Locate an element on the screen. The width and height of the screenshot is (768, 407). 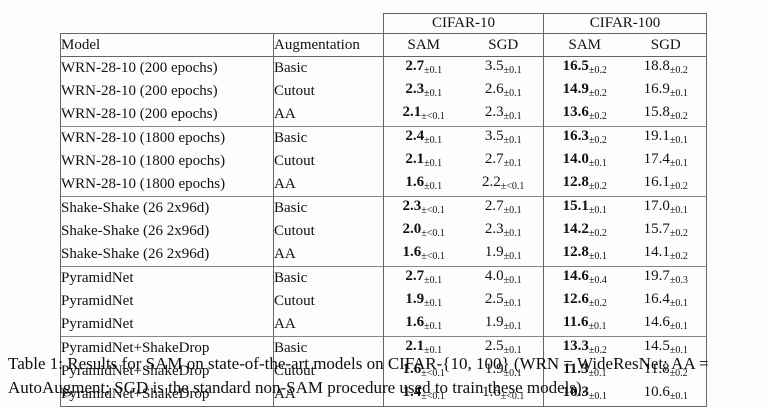
column-header-cifar10-sam: SAM is located at coordinates (423, 45).